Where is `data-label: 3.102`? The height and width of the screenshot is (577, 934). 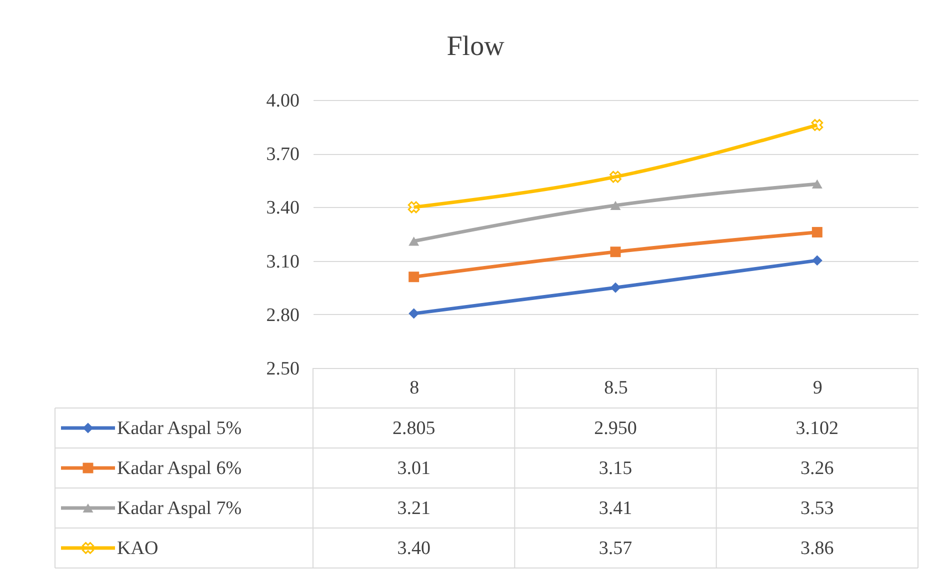
data-label: 3.102 is located at coordinates (817, 428).